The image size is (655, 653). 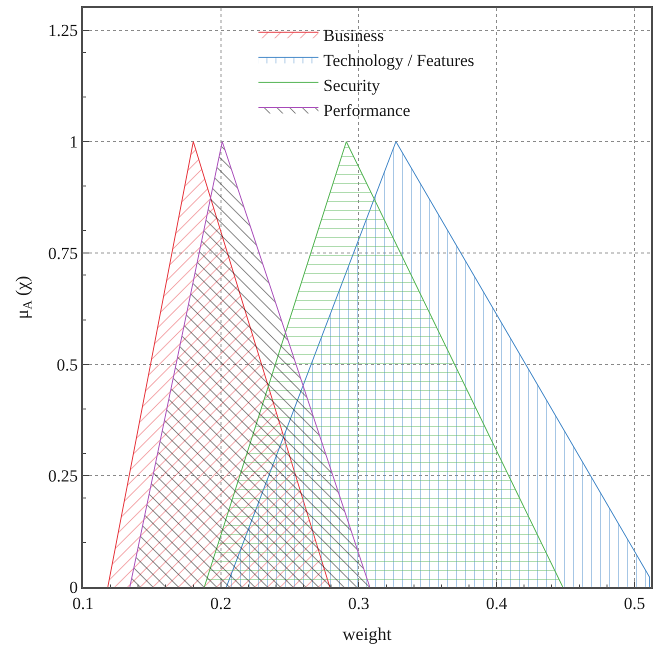 What do you see at coordinates (83, 604) in the screenshot?
I see `x-tick-label: 0.1` at bounding box center [83, 604].